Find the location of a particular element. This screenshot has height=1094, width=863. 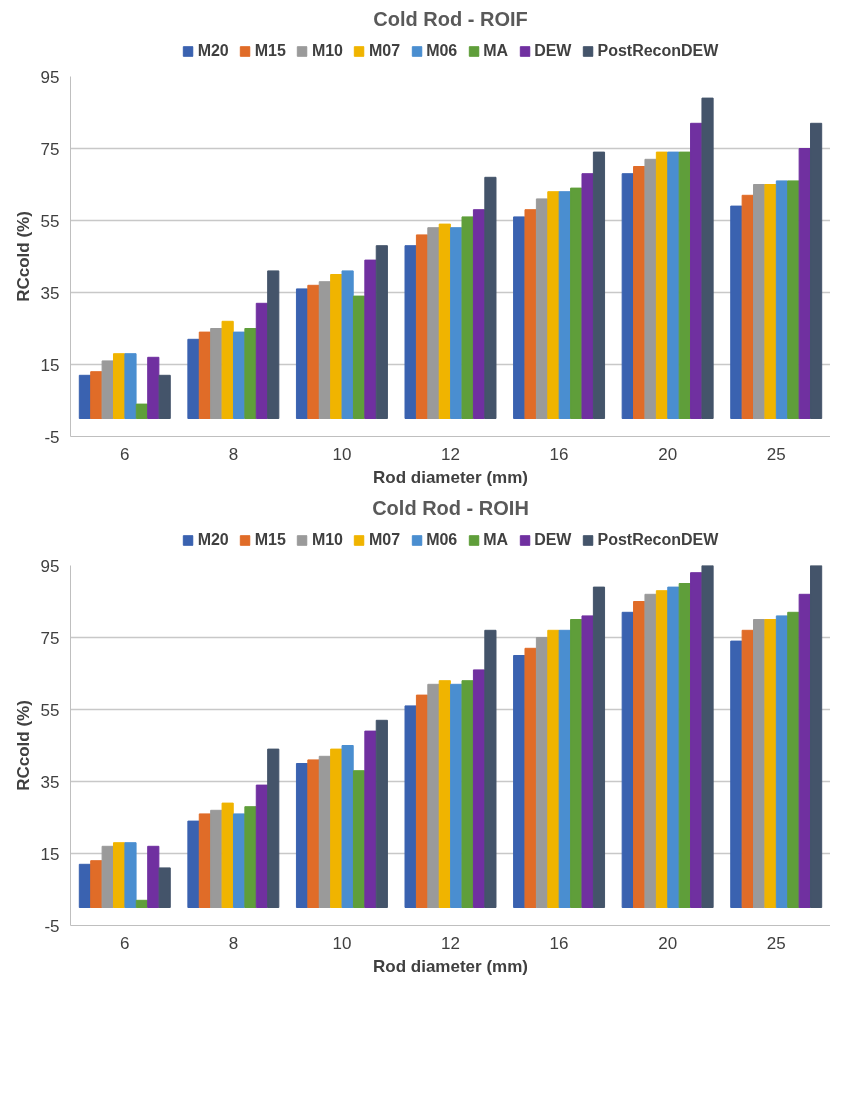

legend-label: M06 is located at coordinates (442, 51).